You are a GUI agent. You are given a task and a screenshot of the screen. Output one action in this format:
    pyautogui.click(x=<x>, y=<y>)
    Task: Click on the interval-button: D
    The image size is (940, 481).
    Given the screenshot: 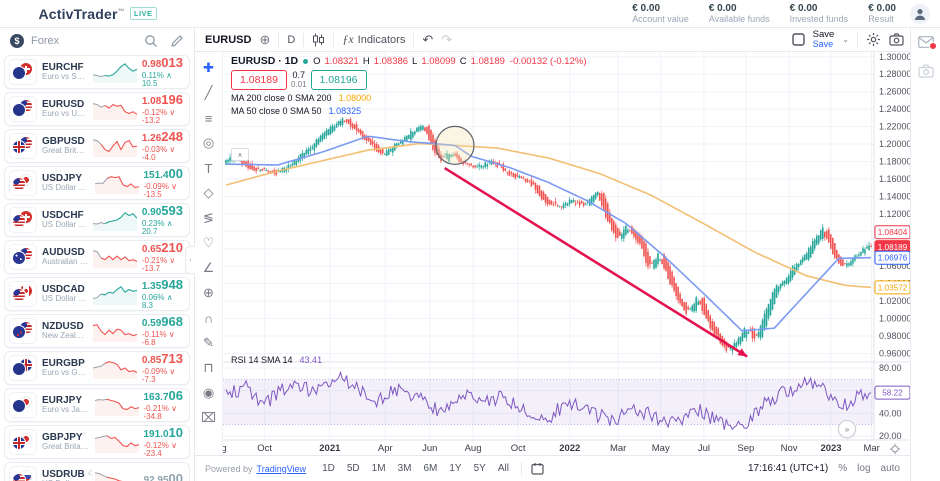 What is the action you would take?
    pyautogui.click(x=291, y=39)
    